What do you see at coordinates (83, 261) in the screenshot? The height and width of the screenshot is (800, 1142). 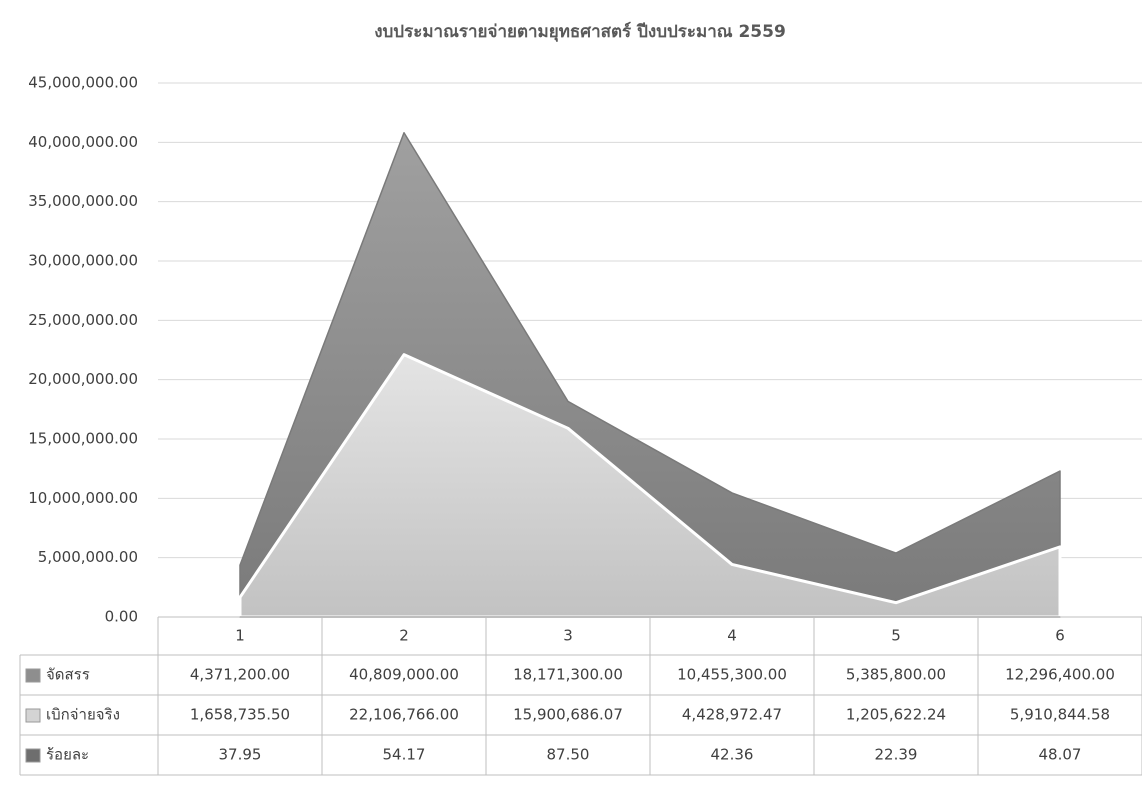 I see `y-tick-label: 30,000,000.00` at bounding box center [83, 261].